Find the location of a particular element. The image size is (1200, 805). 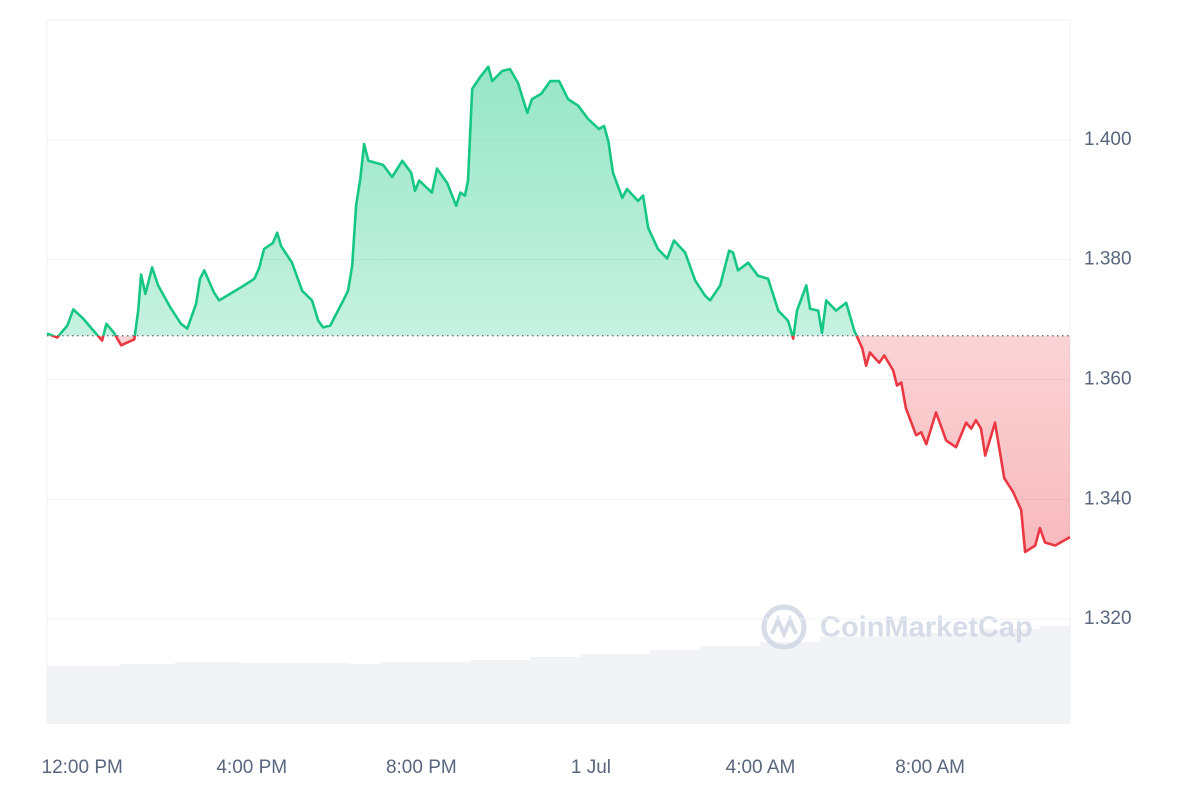

watermark-logo is located at coordinates (784, 627).